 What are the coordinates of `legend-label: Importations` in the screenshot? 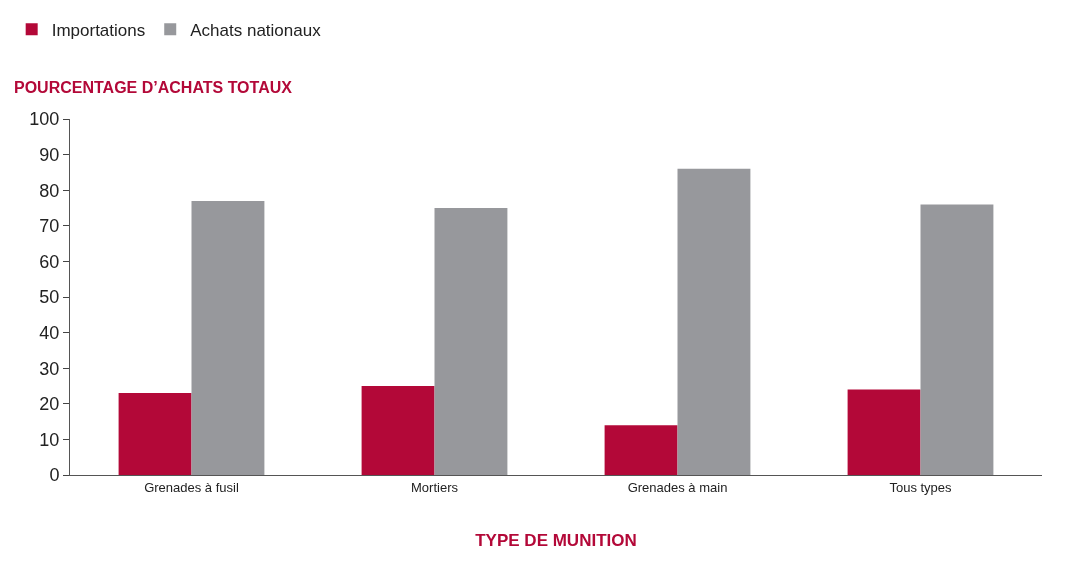 It's located at (98, 30).